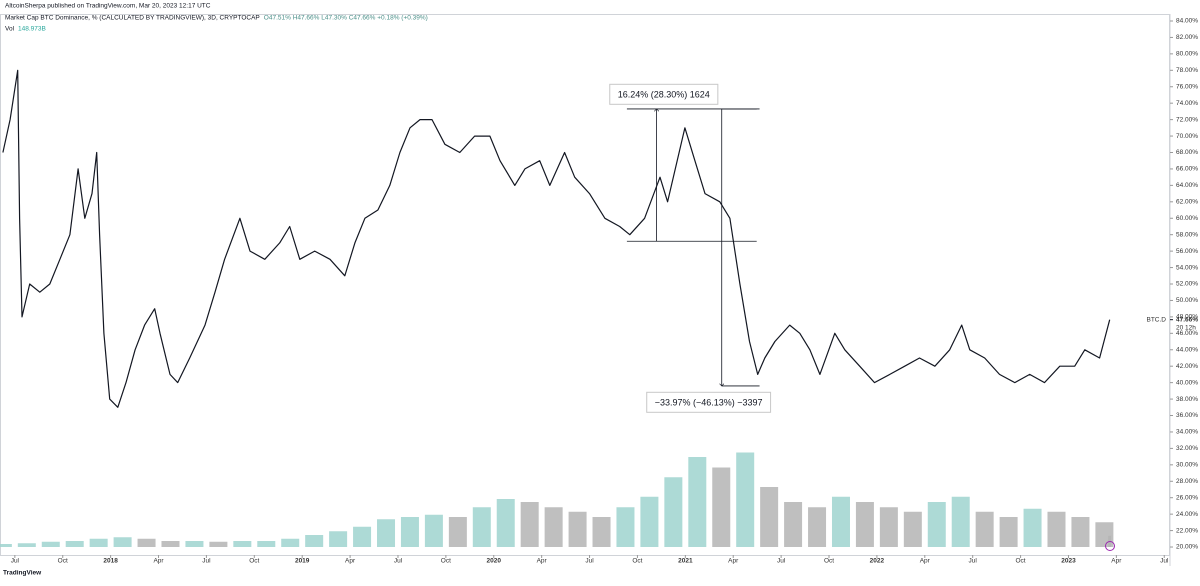  What do you see at coordinates (302, 561) in the screenshot?
I see `x-tick-label: 2019` at bounding box center [302, 561].